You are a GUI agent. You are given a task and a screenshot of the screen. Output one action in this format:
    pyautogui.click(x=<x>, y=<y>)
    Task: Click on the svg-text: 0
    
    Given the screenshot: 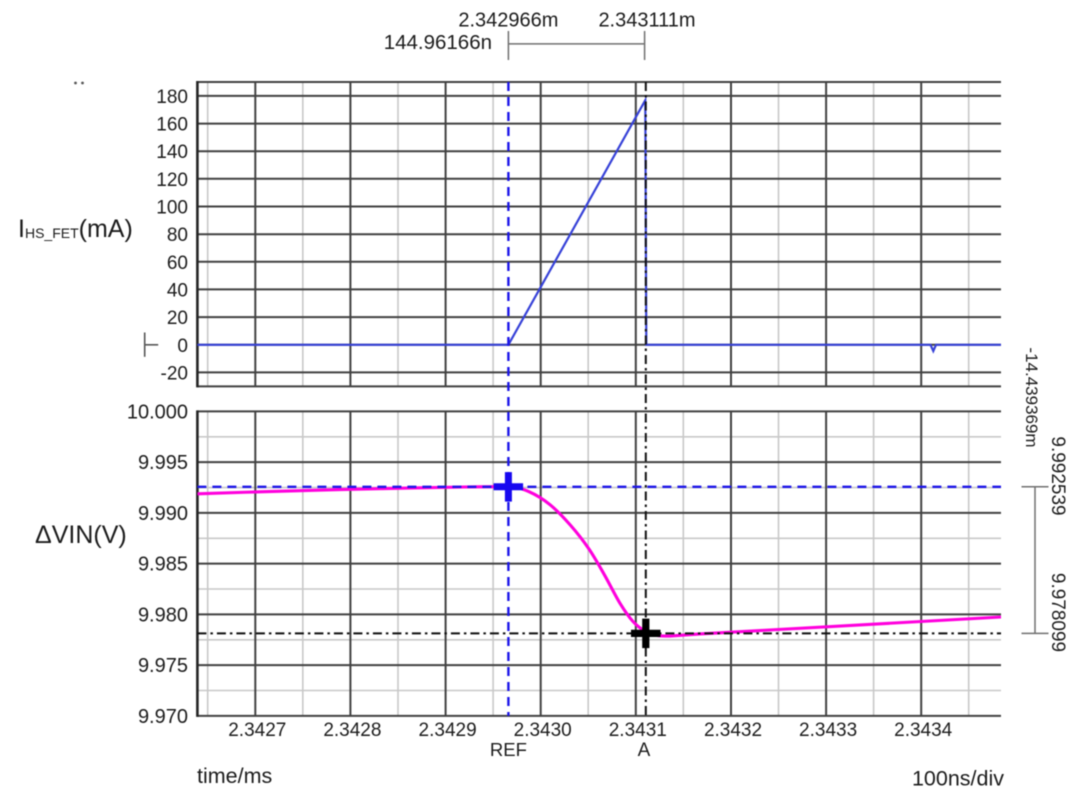 What is the action you would take?
    pyautogui.click(x=182, y=346)
    